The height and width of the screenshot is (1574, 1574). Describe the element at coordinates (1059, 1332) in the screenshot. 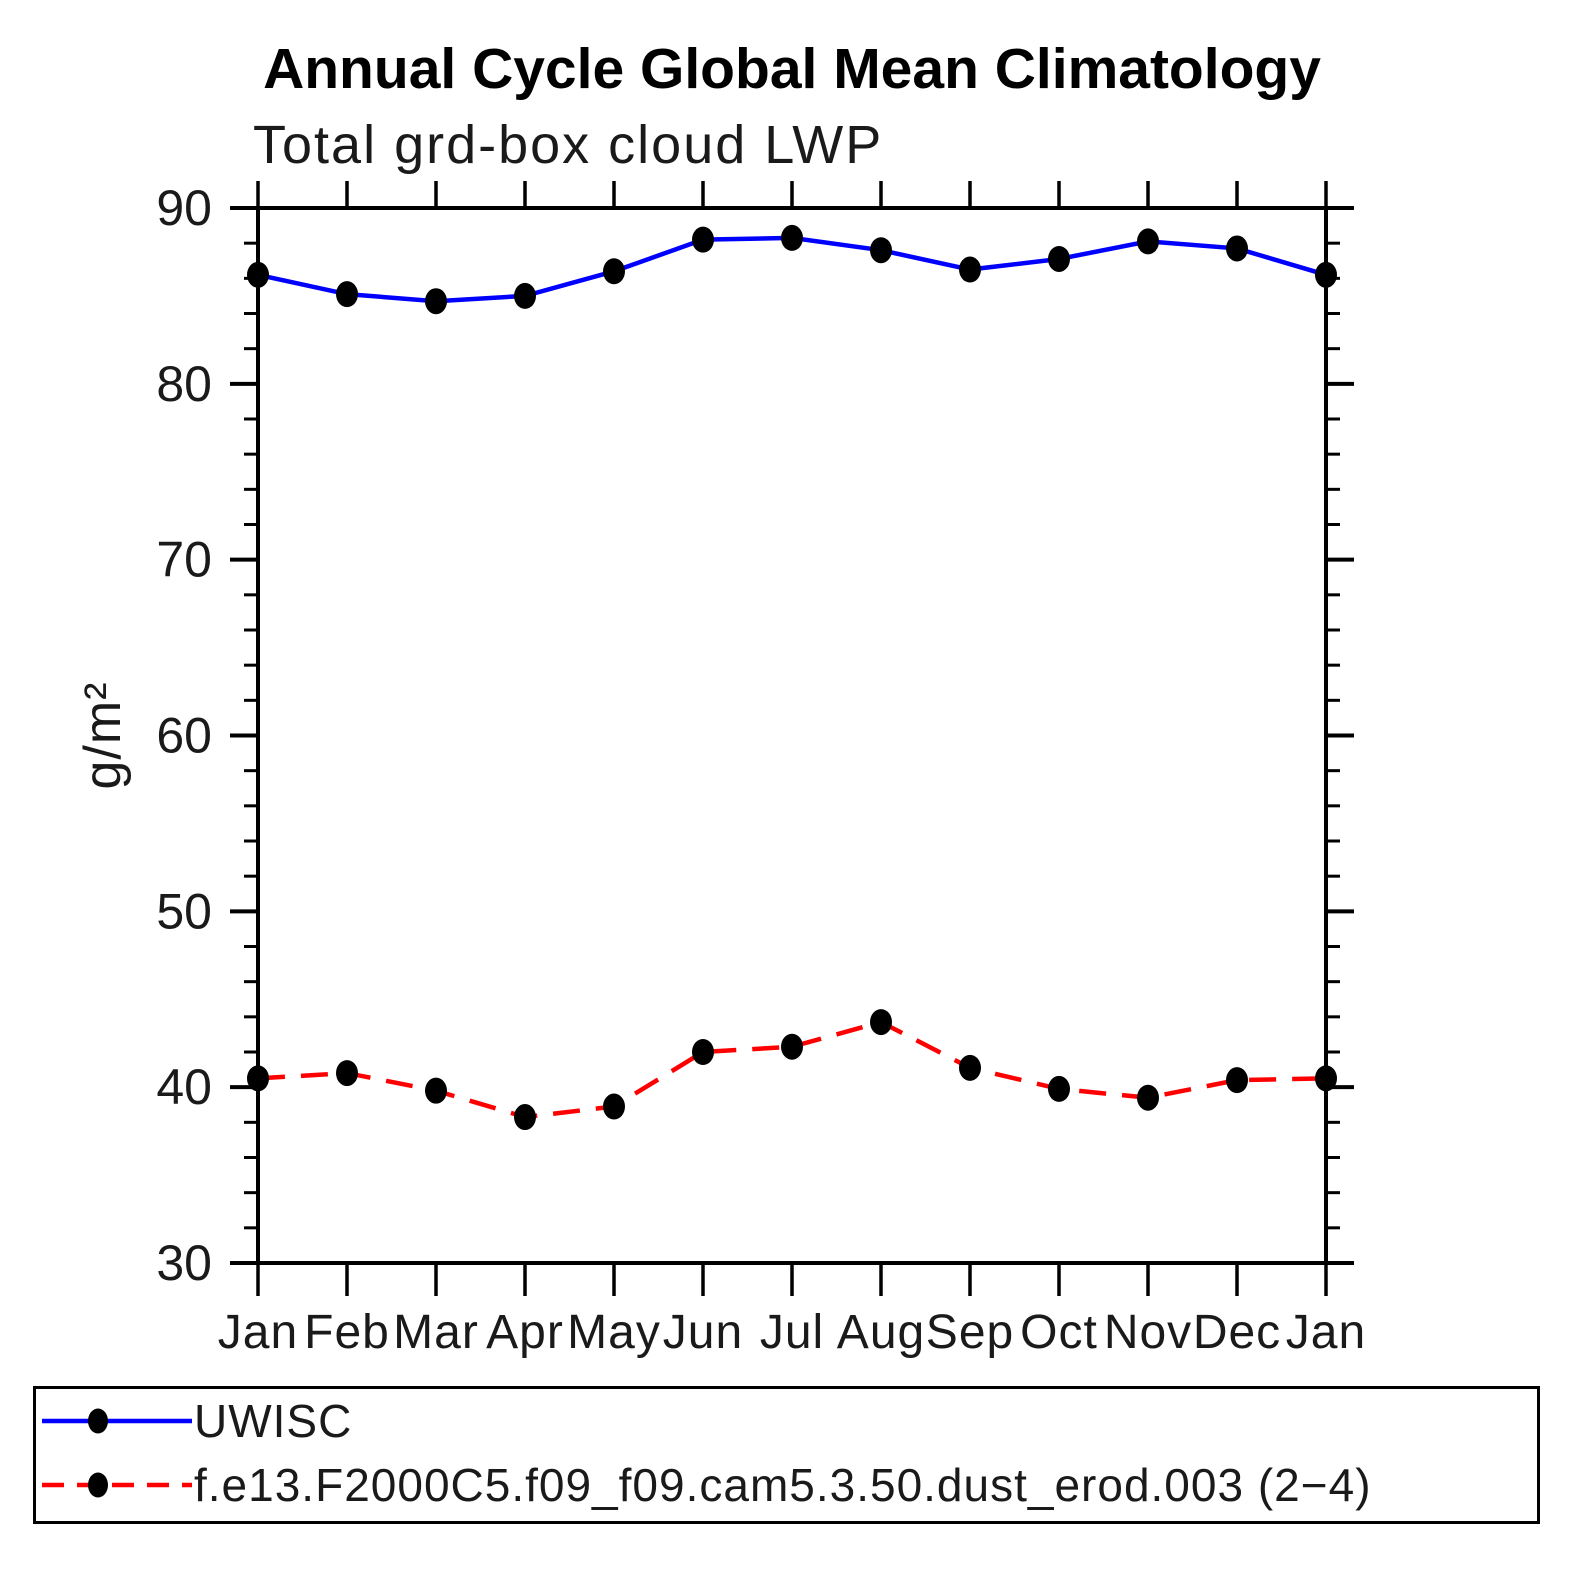

I see `x-tick-label-9: Oct` at that location.